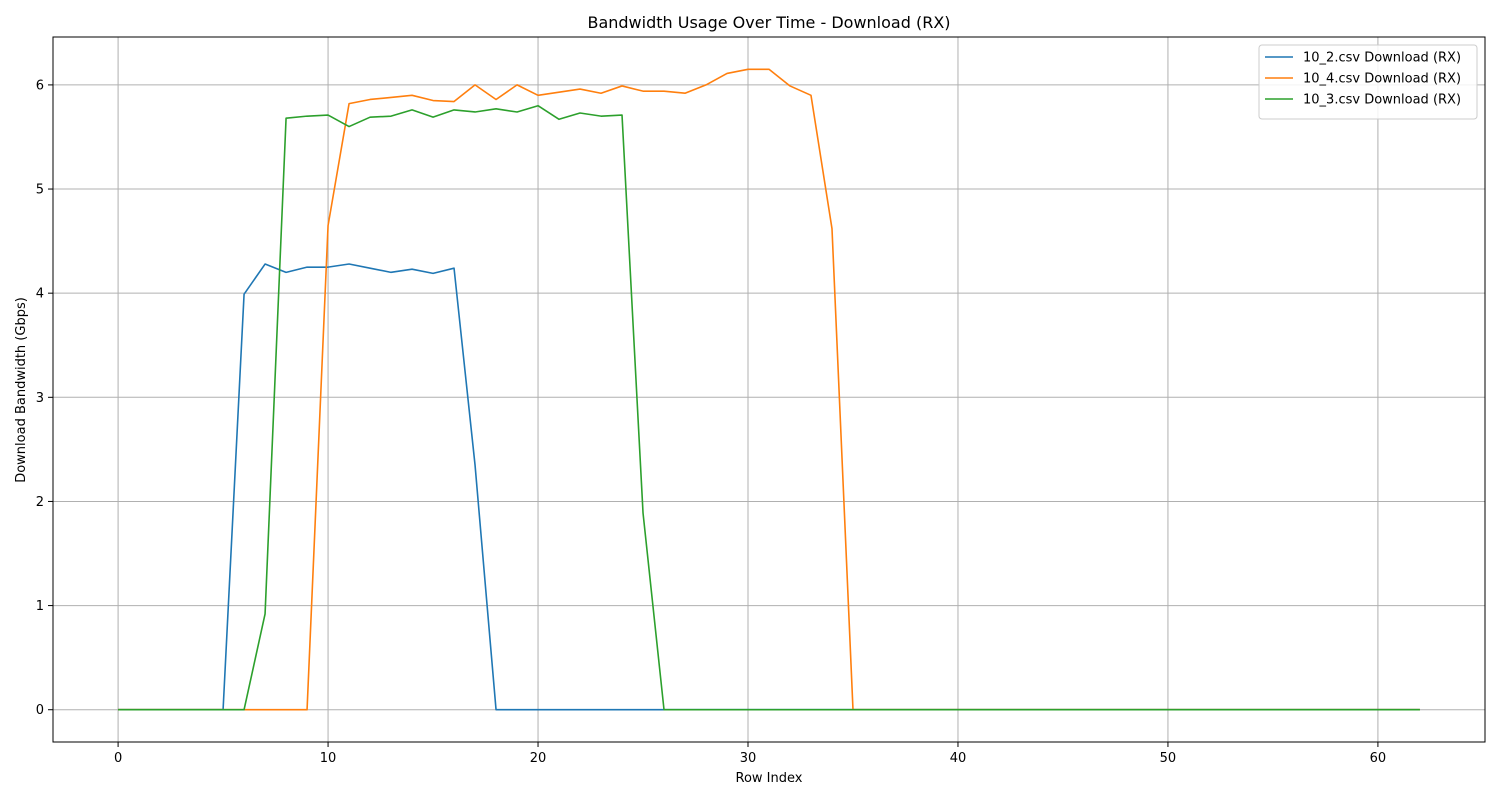 The width and height of the screenshot is (1500, 800). I want to click on y-axis-label: Download Bandwidth (Gbps), so click(21, 390).